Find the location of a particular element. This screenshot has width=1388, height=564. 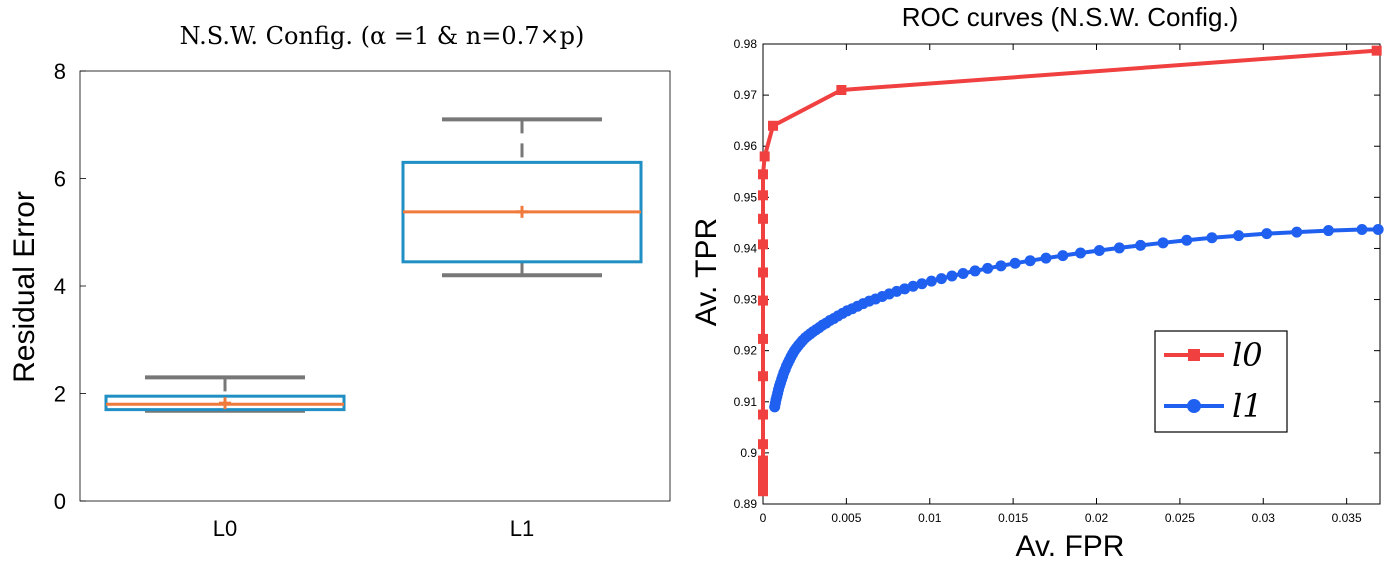

boxplot-y-axis-label: Residual Error is located at coordinates (24, 287).